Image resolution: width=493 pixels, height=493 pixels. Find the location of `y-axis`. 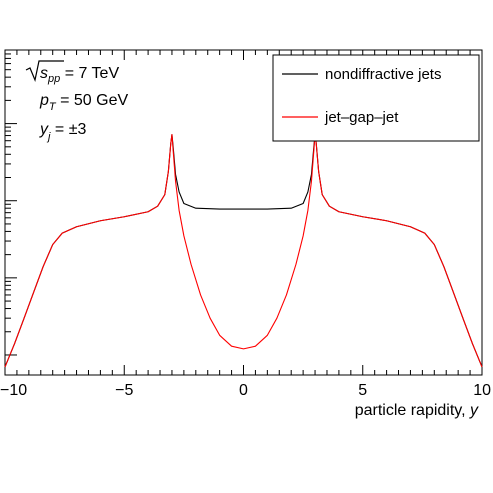

y-axis is located at coordinates (11, 202).